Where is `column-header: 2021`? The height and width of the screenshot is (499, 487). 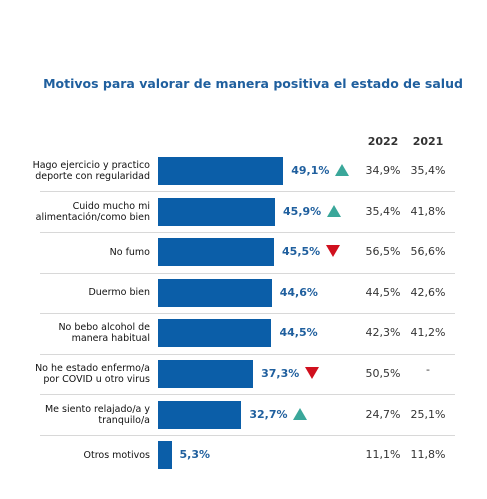 column-header: 2021 is located at coordinates (428, 141).